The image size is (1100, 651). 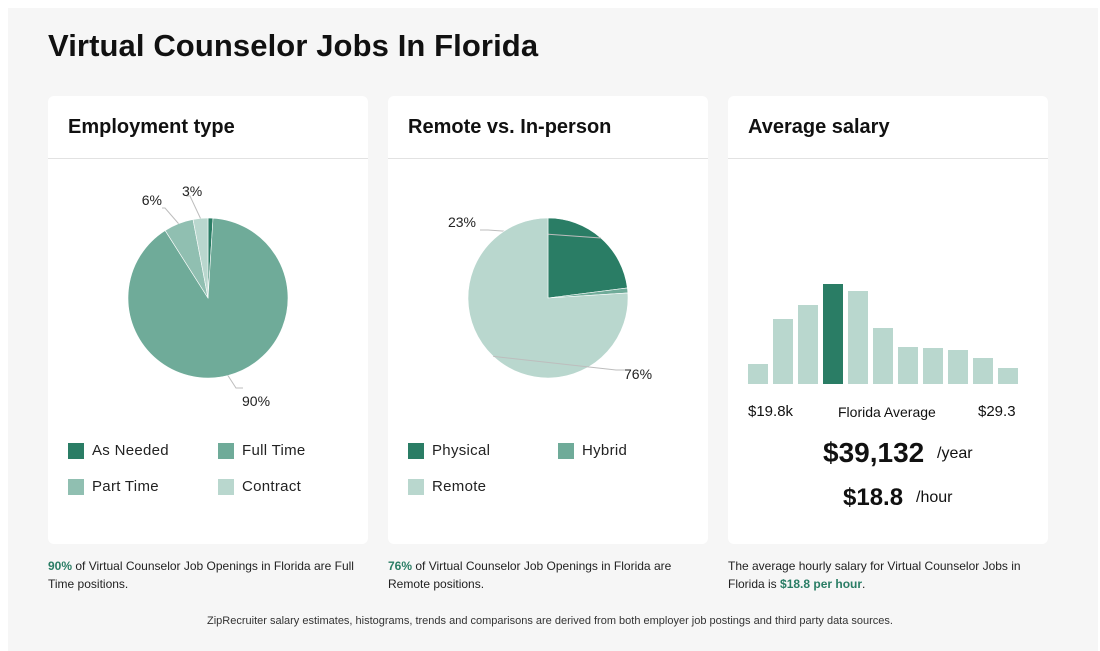 I want to click on salary-hourly-value: $18.8, so click(x=873, y=497).